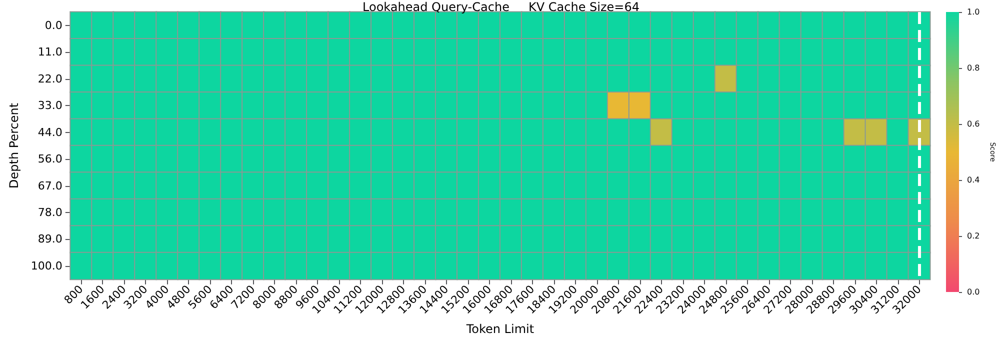  What do you see at coordinates (50, 105) in the screenshot?
I see `y-tick-label: 33.0` at bounding box center [50, 105].